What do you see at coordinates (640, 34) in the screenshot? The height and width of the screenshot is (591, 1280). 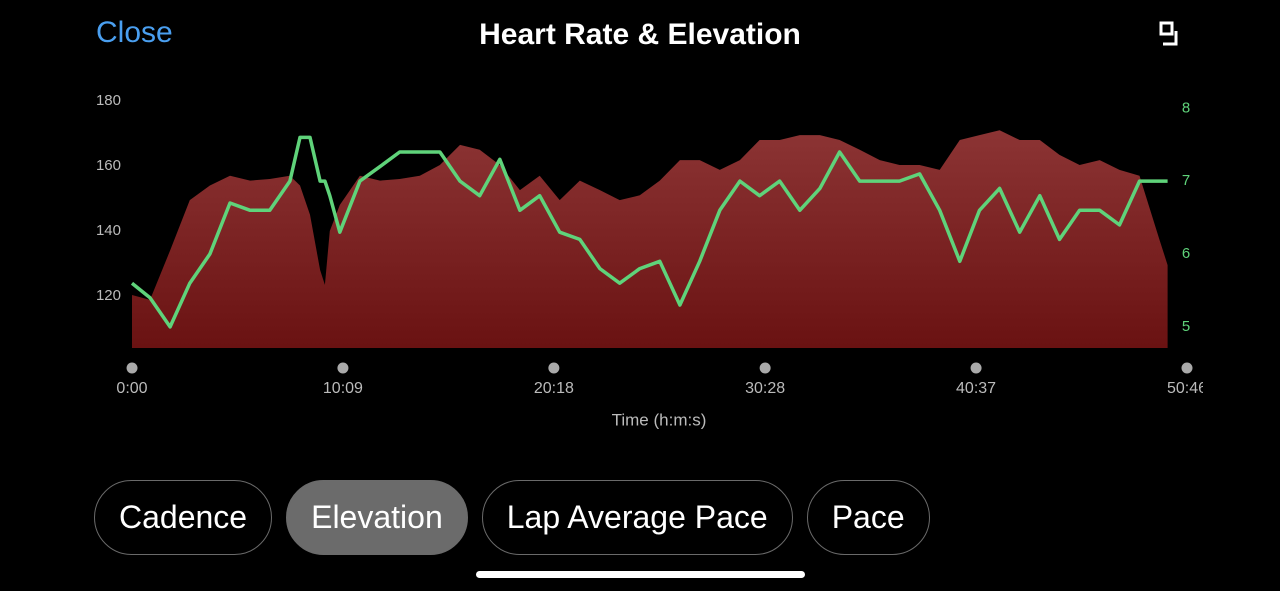 I see `title: Heart Rate & Elevation` at bounding box center [640, 34].